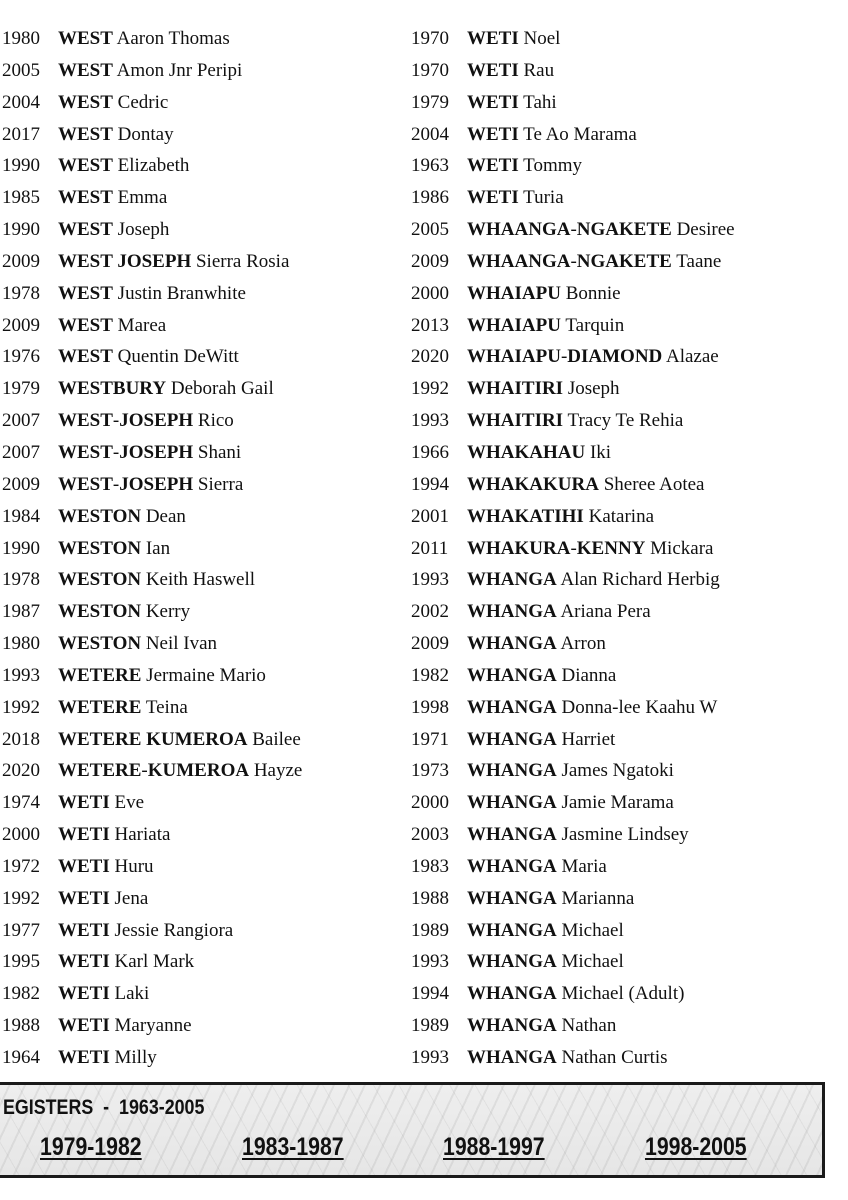 This screenshot has width=848, height=1200. I want to click on entry-given-names: Michael (Adult), so click(623, 994).